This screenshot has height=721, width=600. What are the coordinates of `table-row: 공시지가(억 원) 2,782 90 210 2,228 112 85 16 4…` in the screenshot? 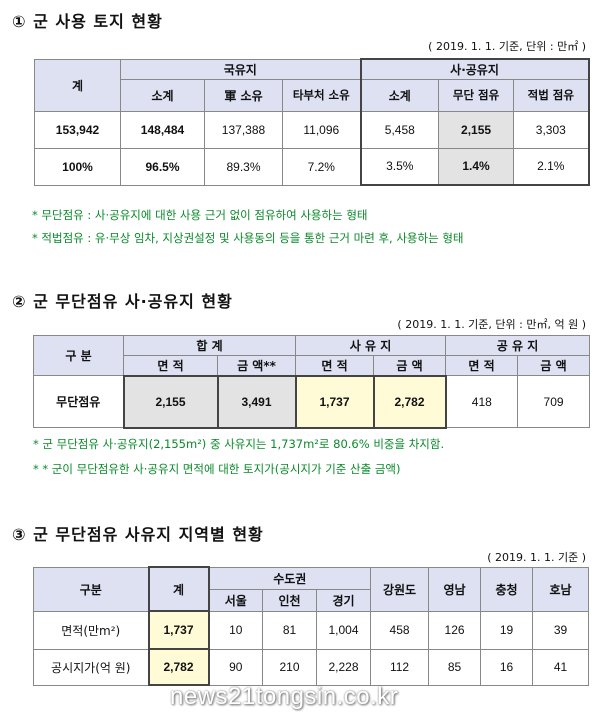 It's located at (311, 667).